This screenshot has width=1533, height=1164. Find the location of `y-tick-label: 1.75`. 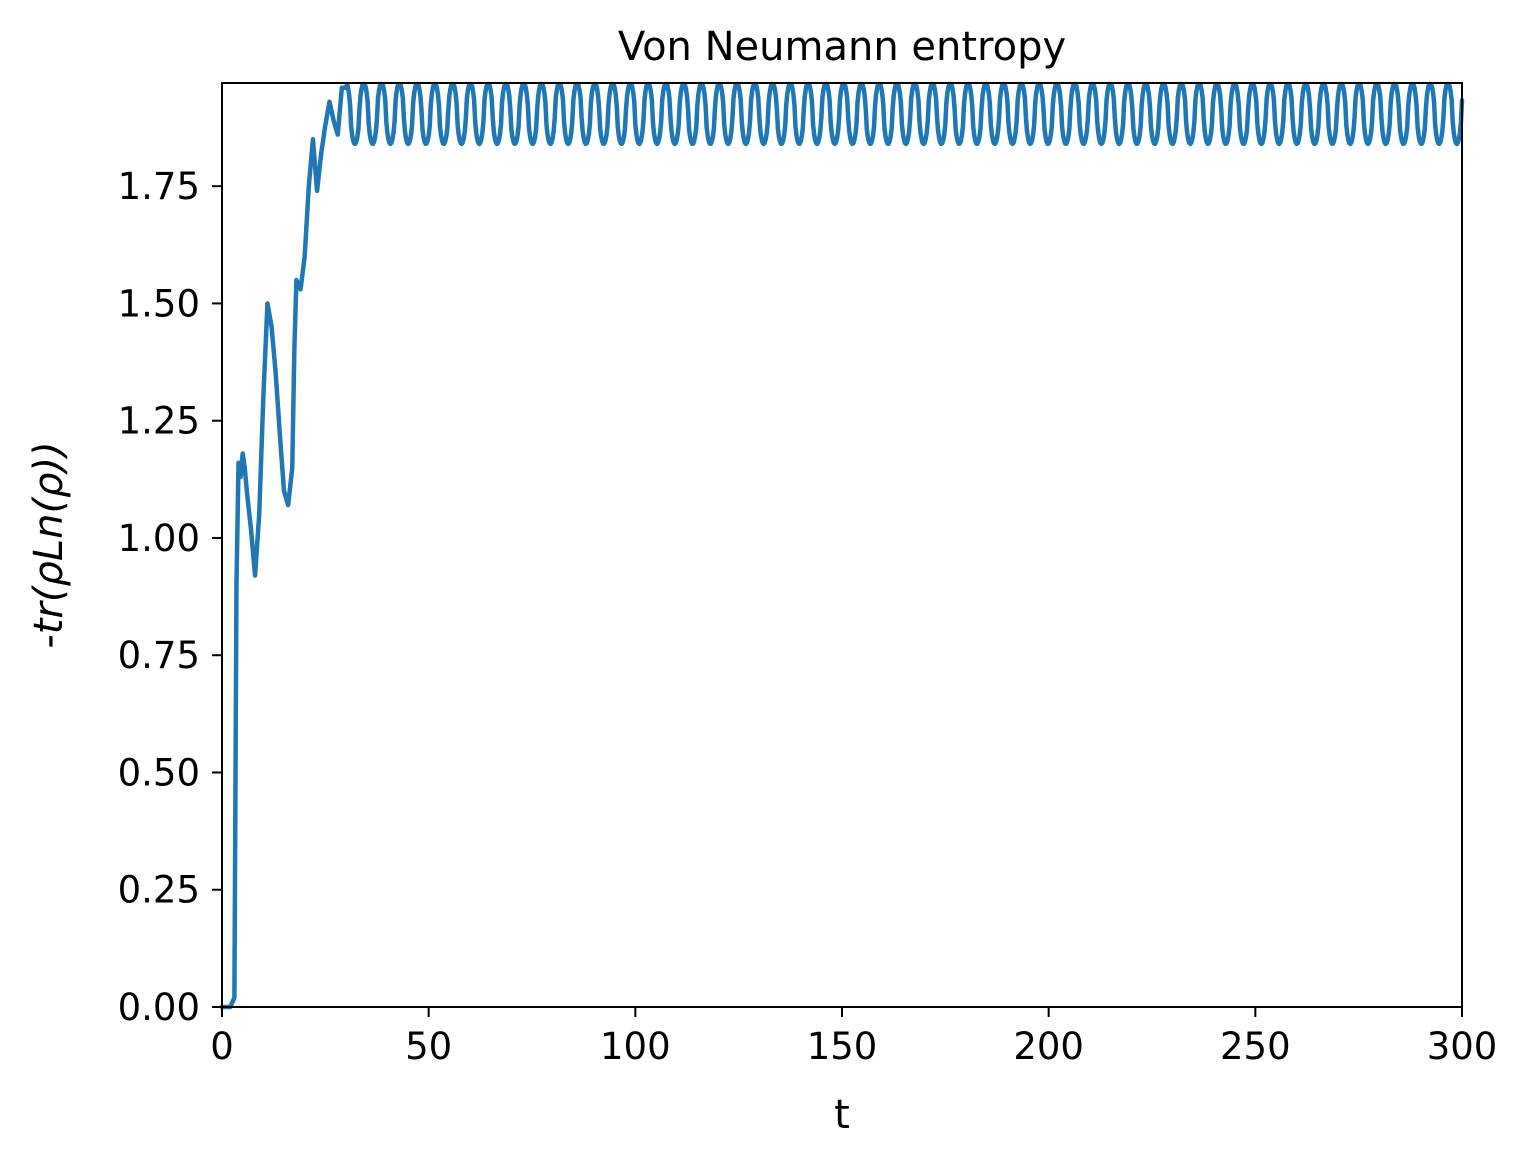

y-tick-label: 1.75 is located at coordinates (159, 186).